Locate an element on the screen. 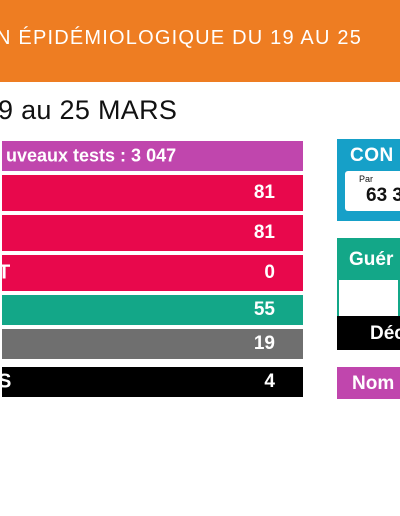 The height and width of the screenshot is (516, 400). row-new-tests-label: uveaux tests : 3 047 is located at coordinates (91, 155).